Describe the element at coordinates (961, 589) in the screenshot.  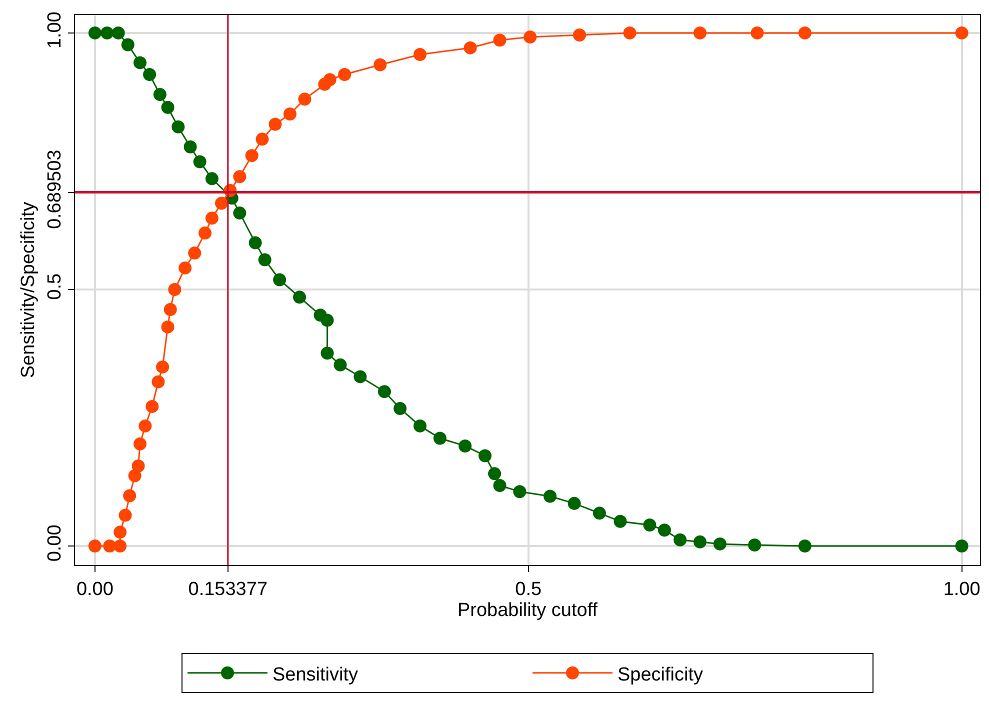
I see `x-tick-label: 1.00` at that location.